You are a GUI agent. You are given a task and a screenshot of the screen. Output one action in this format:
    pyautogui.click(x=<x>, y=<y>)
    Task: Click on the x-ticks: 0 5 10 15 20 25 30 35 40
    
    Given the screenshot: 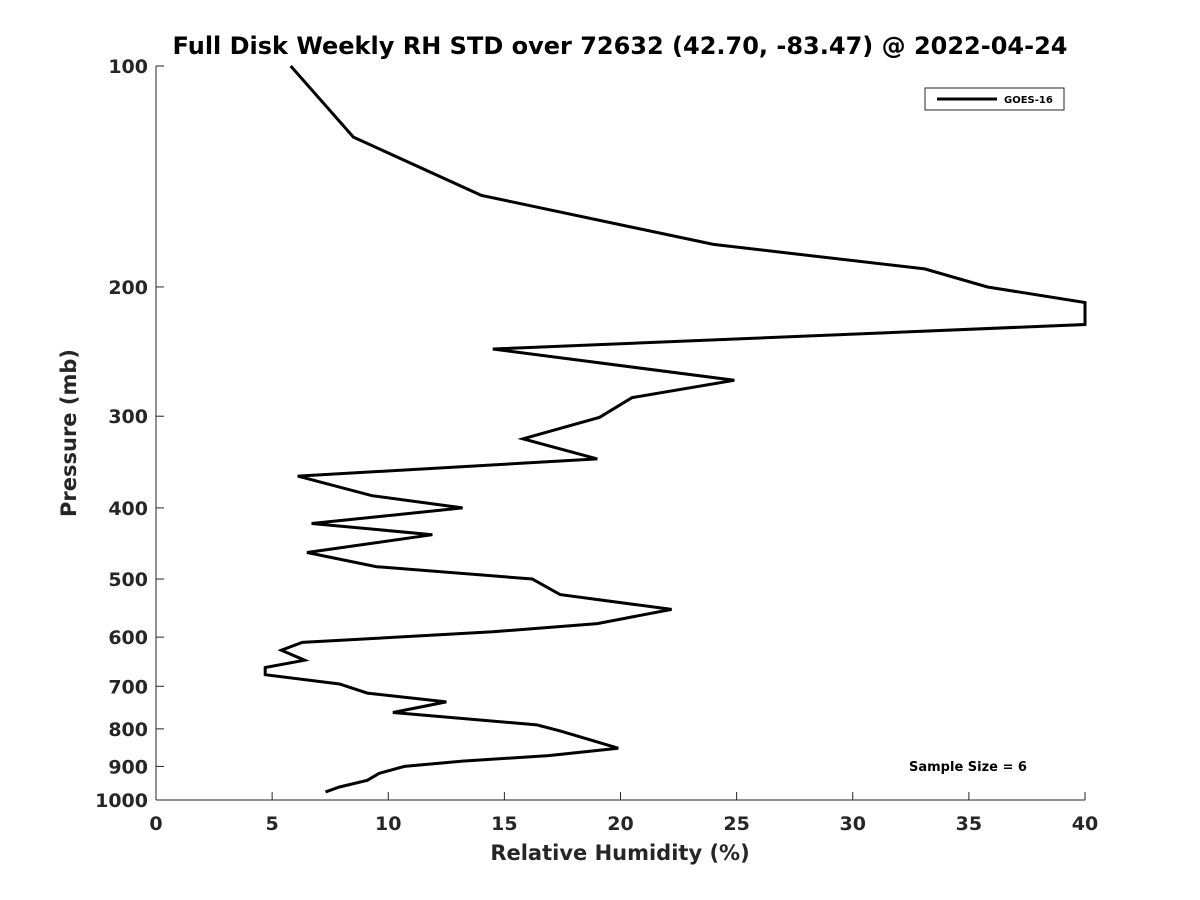 What is the action you would take?
    pyautogui.click(x=623, y=813)
    